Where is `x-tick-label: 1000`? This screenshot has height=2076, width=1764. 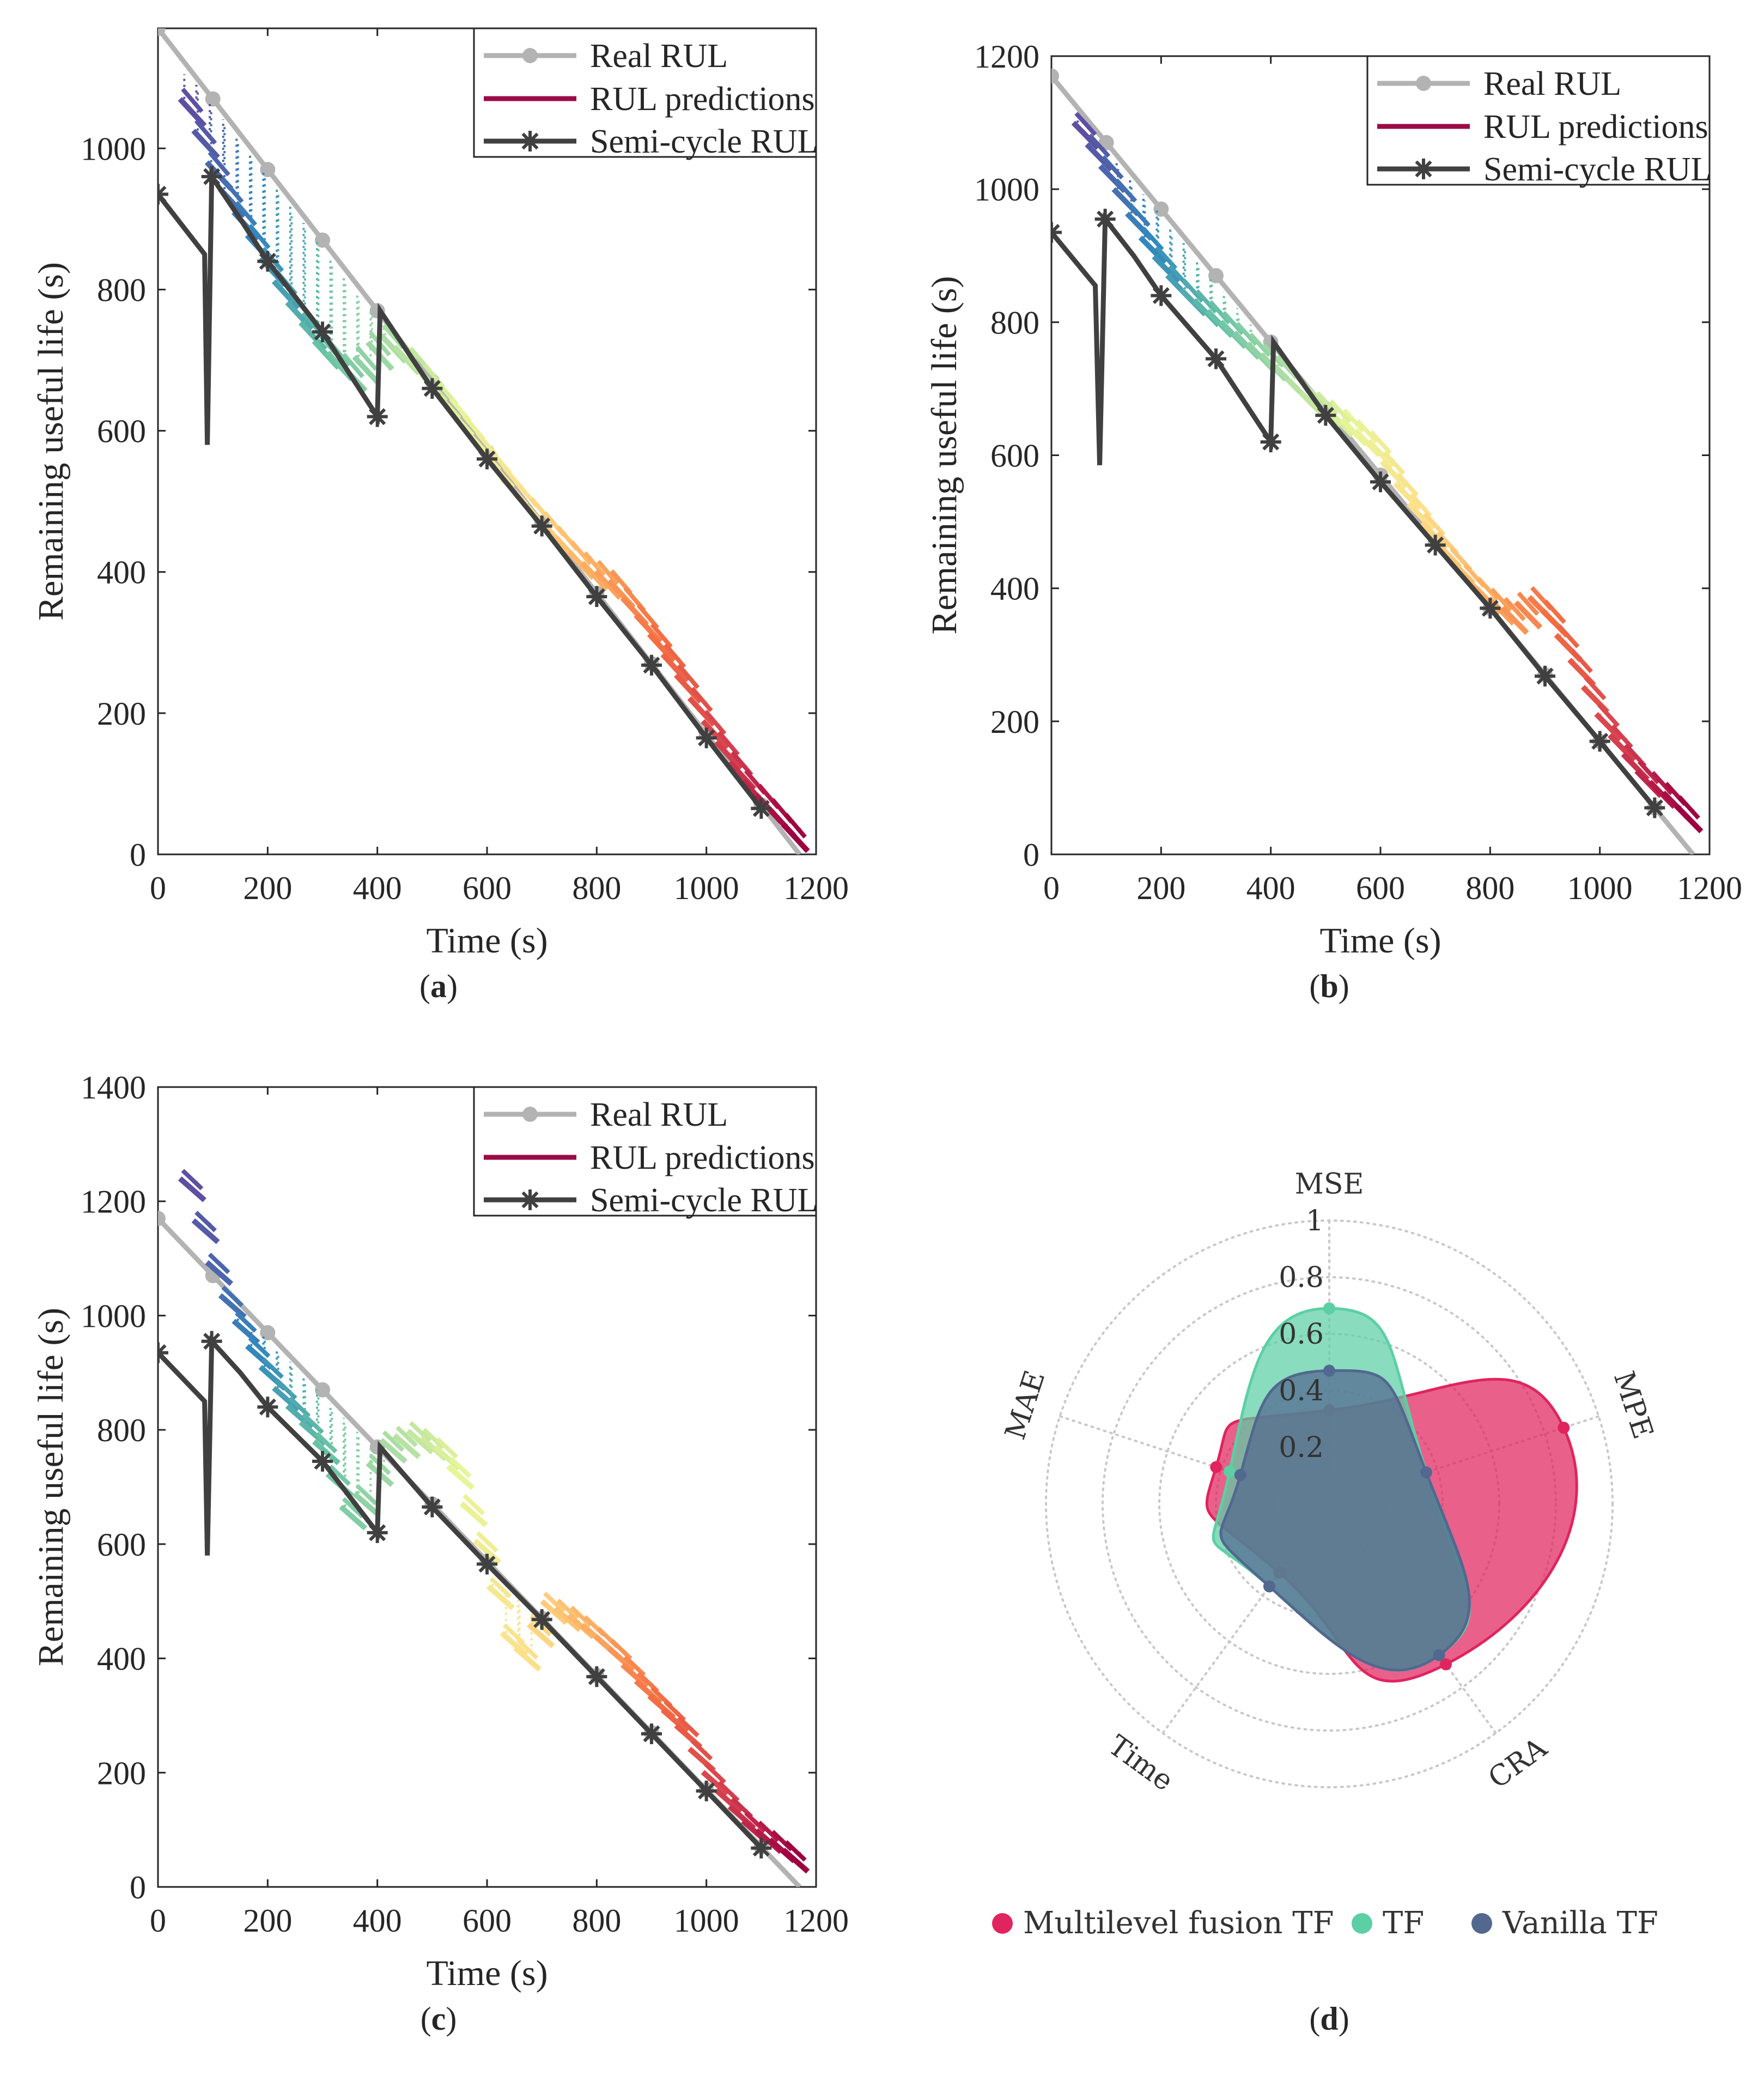 x-tick-label: 1000 is located at coordinates (706, 888).